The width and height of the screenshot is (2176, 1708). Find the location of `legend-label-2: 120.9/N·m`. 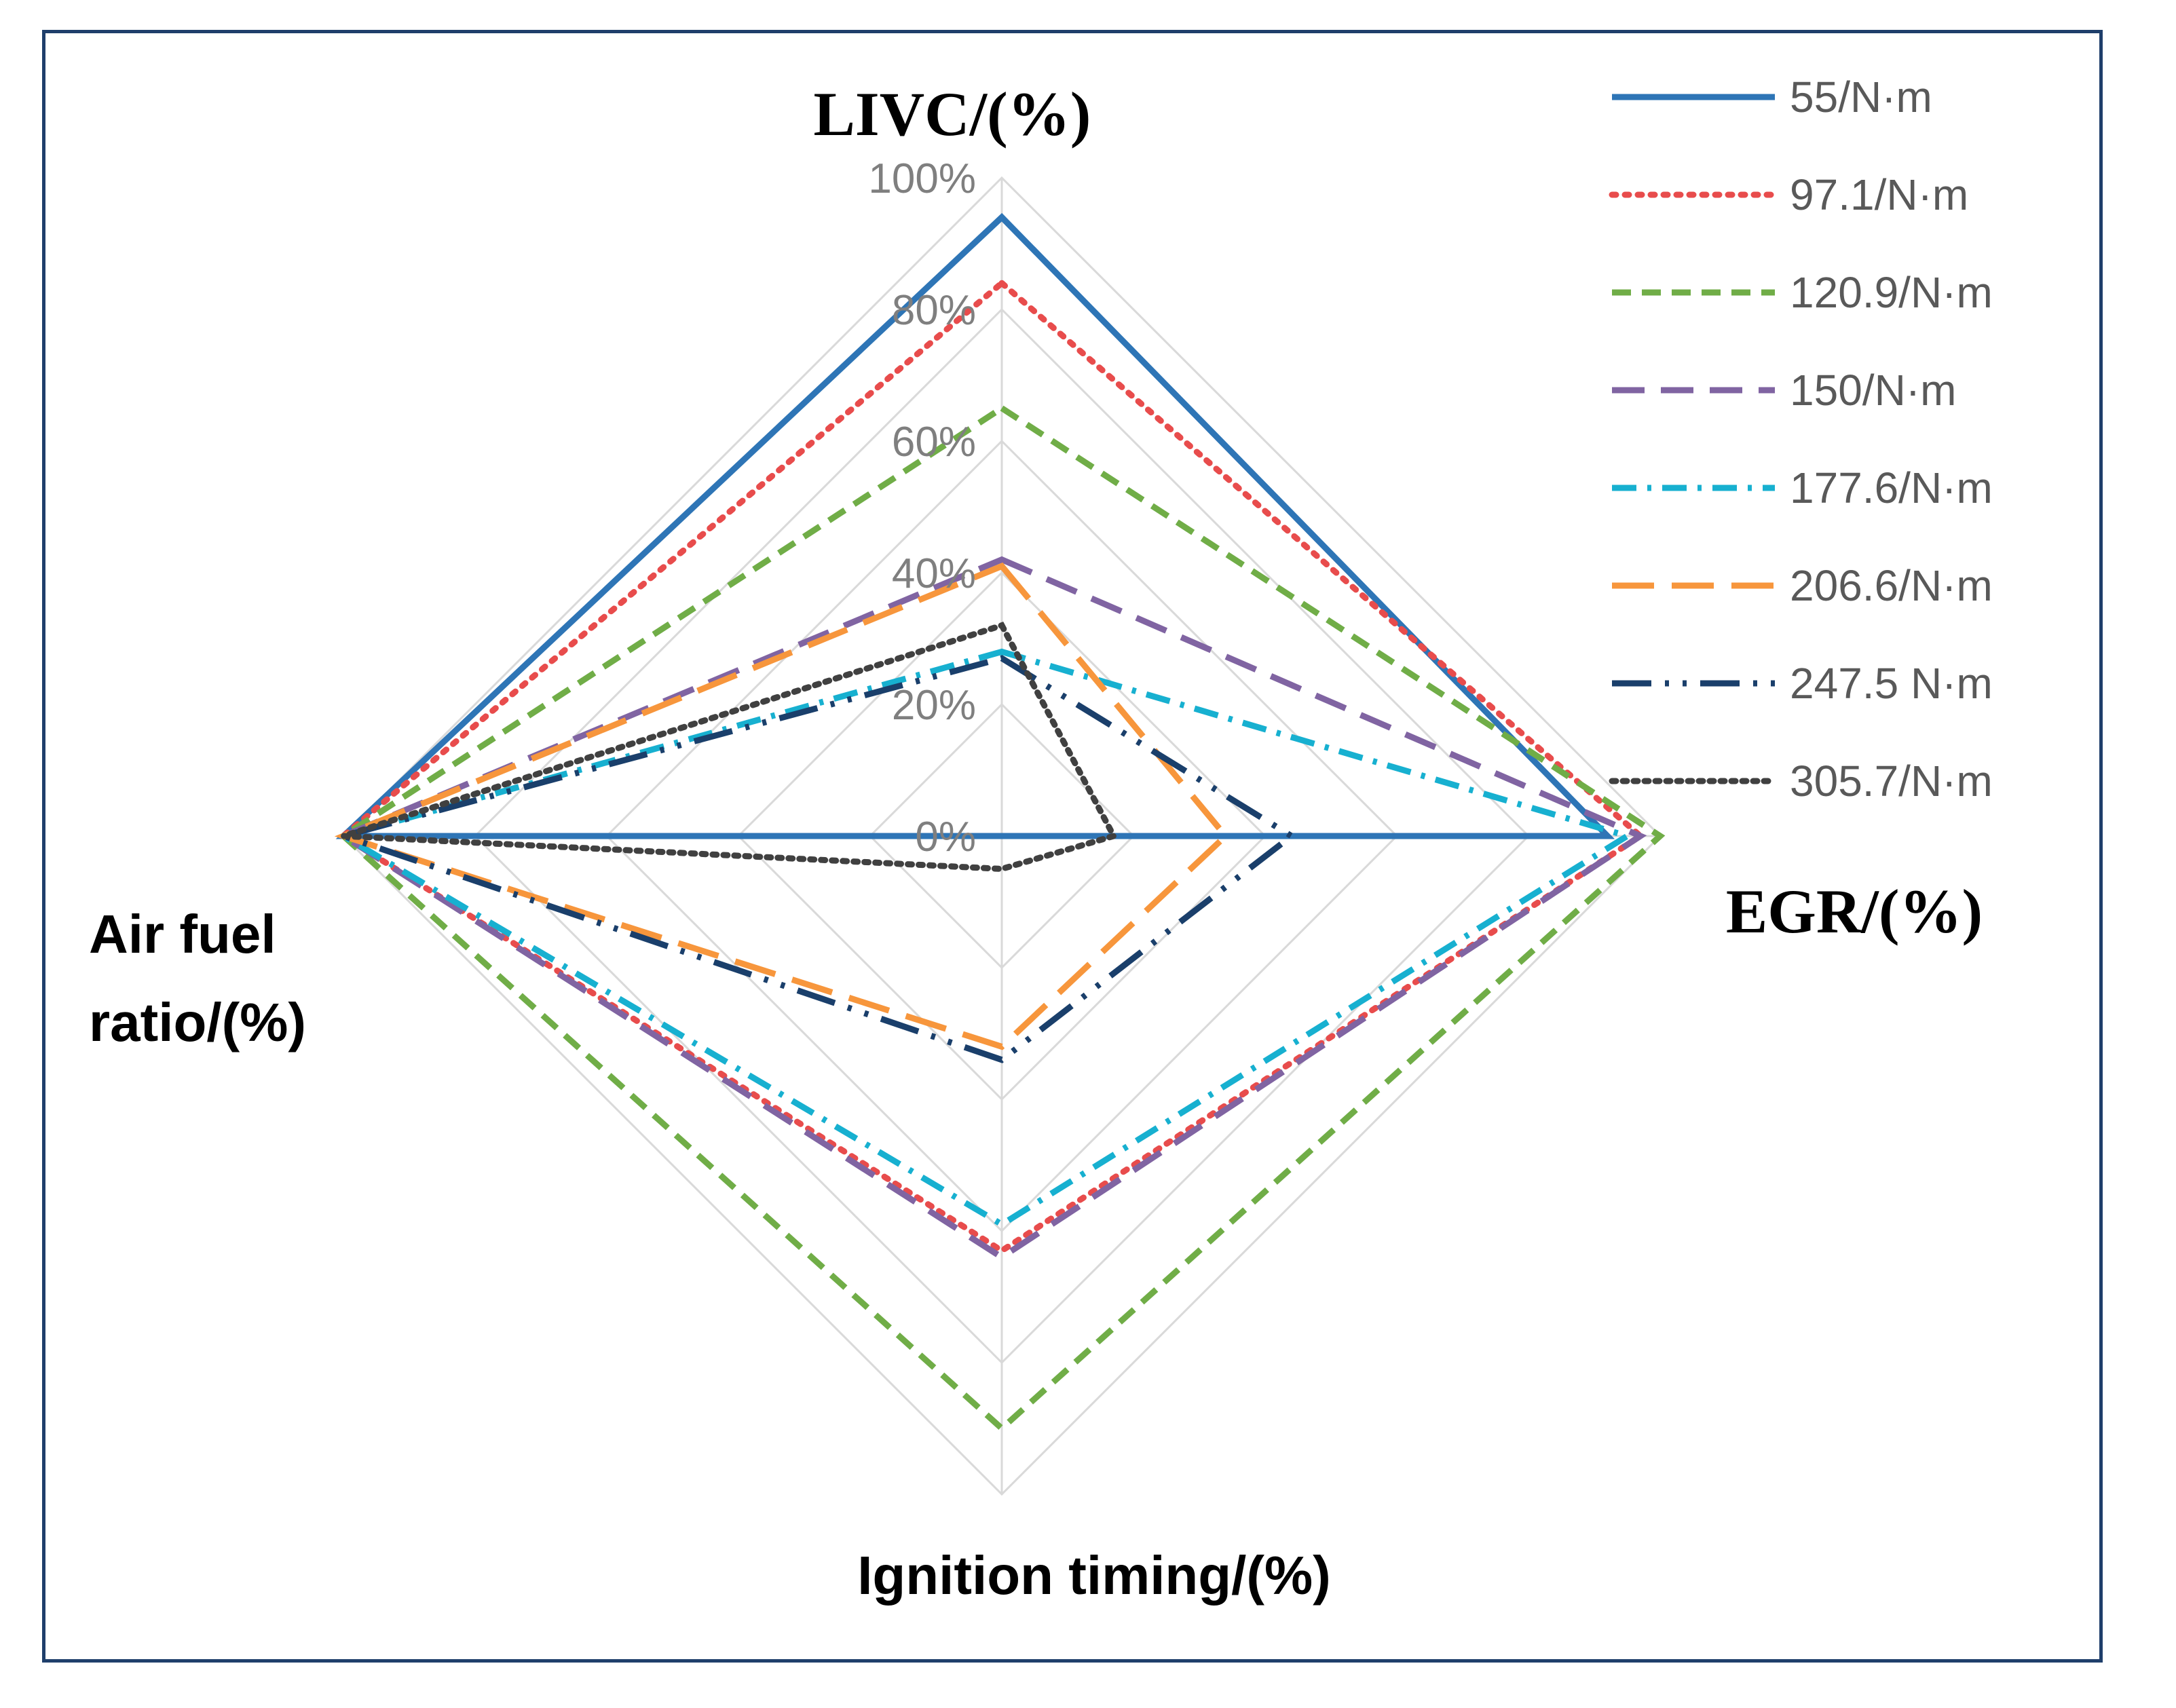

legend-label-2: 120.9/N·m is located at coordinates (1892, 292).